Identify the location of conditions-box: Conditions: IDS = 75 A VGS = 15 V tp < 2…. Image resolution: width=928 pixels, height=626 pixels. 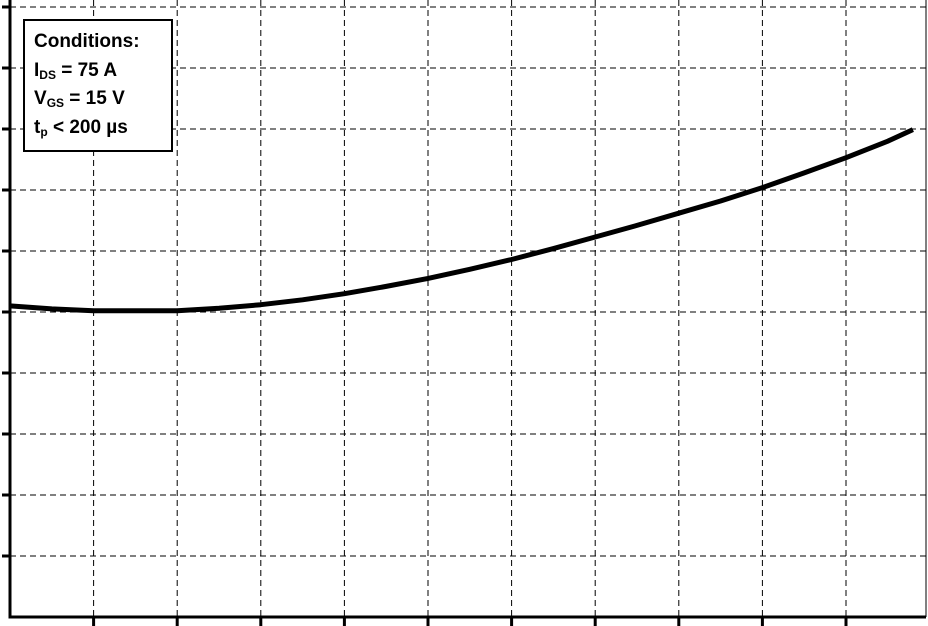
(98, 85).